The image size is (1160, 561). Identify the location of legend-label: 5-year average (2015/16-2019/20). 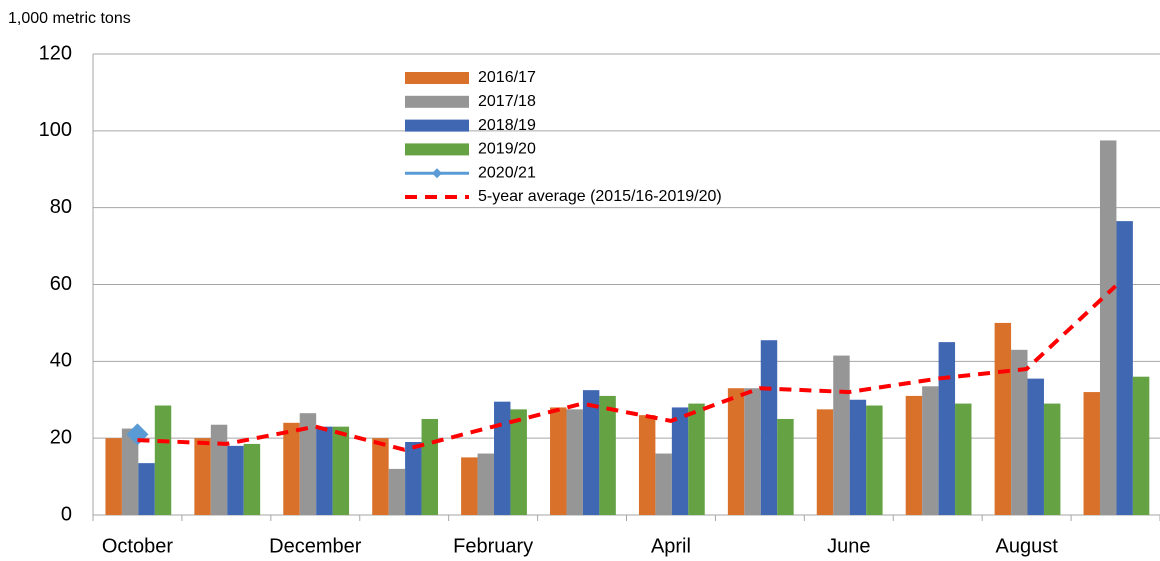
(600, 196).